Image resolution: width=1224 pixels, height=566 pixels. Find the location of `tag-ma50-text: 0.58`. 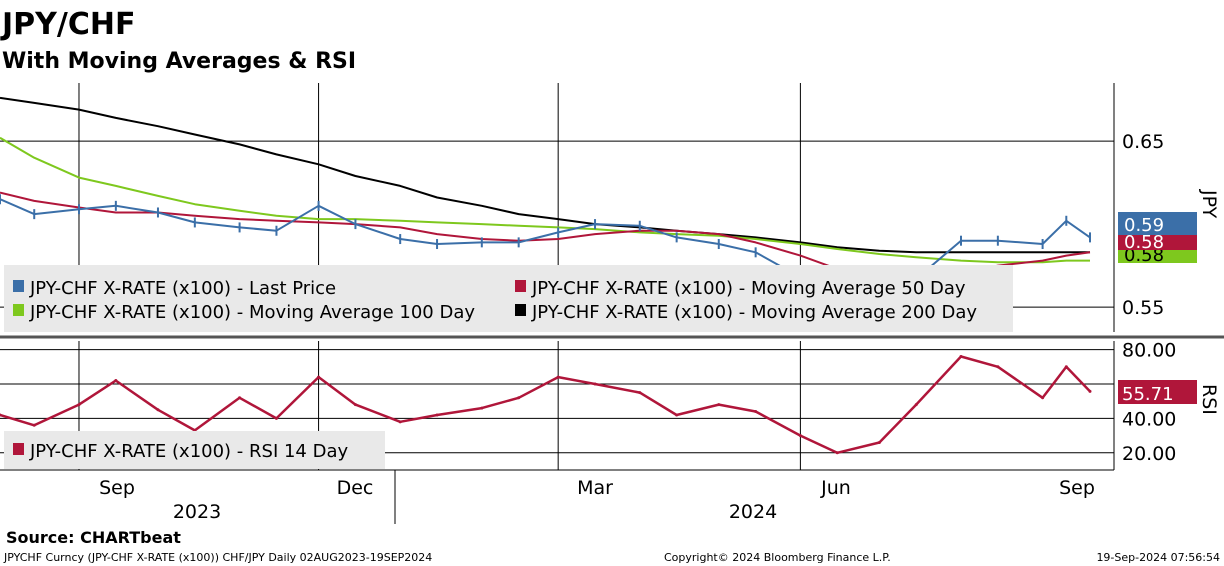

tag-ma50-text: 0.58 is located at coordinates (1144, 242).